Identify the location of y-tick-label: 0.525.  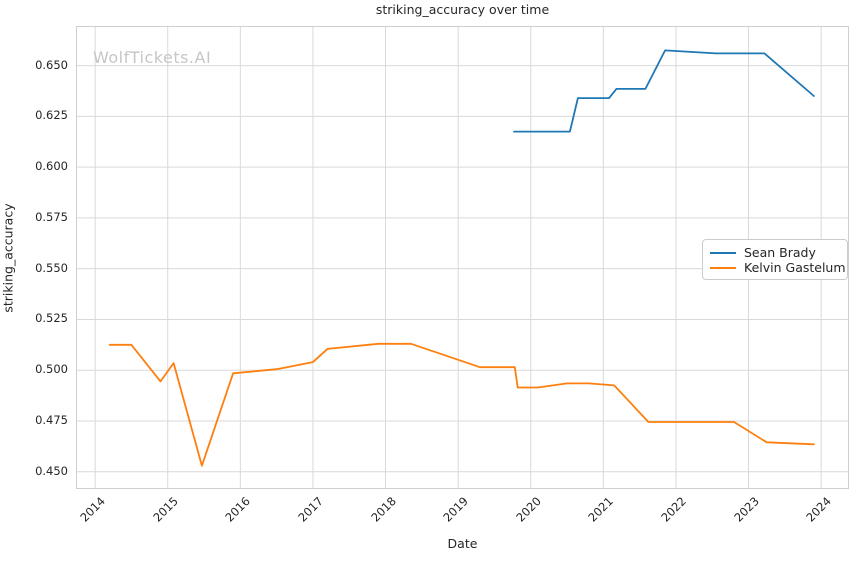
(51, 318).